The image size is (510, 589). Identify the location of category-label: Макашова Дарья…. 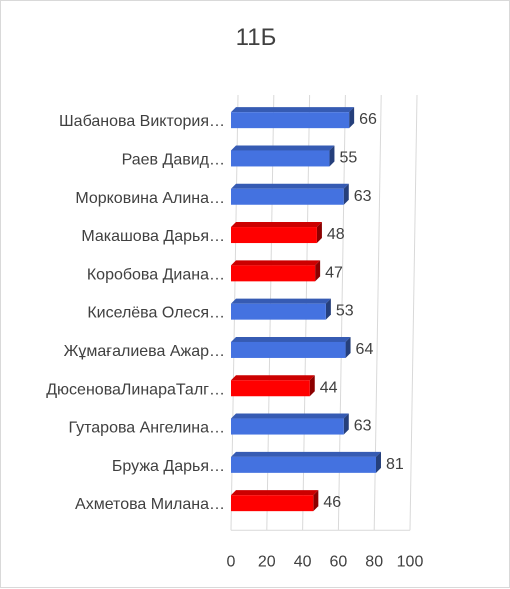
(153, 236).